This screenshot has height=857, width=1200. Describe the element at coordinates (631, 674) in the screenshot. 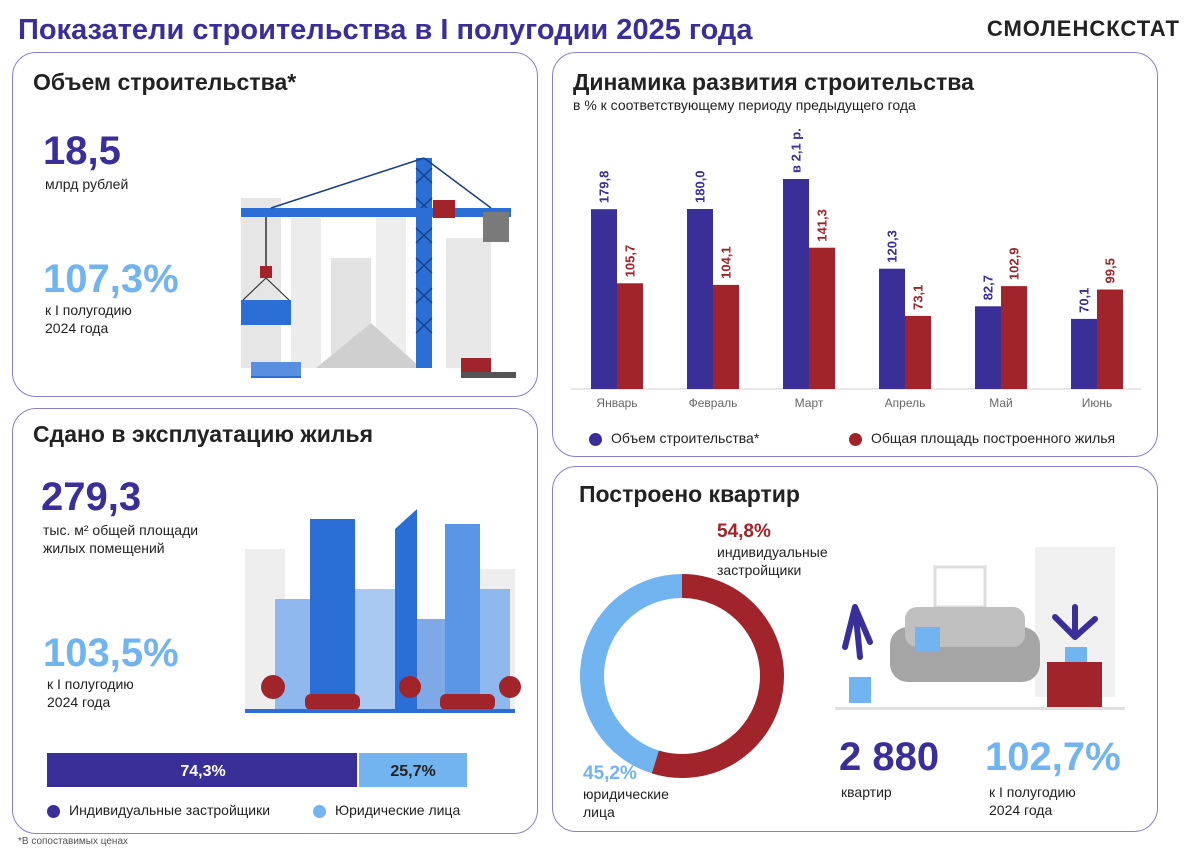

I see `donut-slice-legal` at that location.